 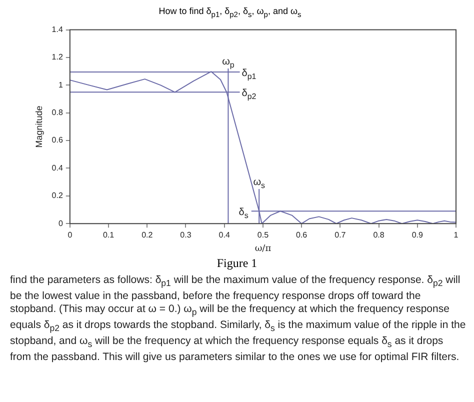 I want to click on y-tick-label: 0.2, so click(x=58, y=195).